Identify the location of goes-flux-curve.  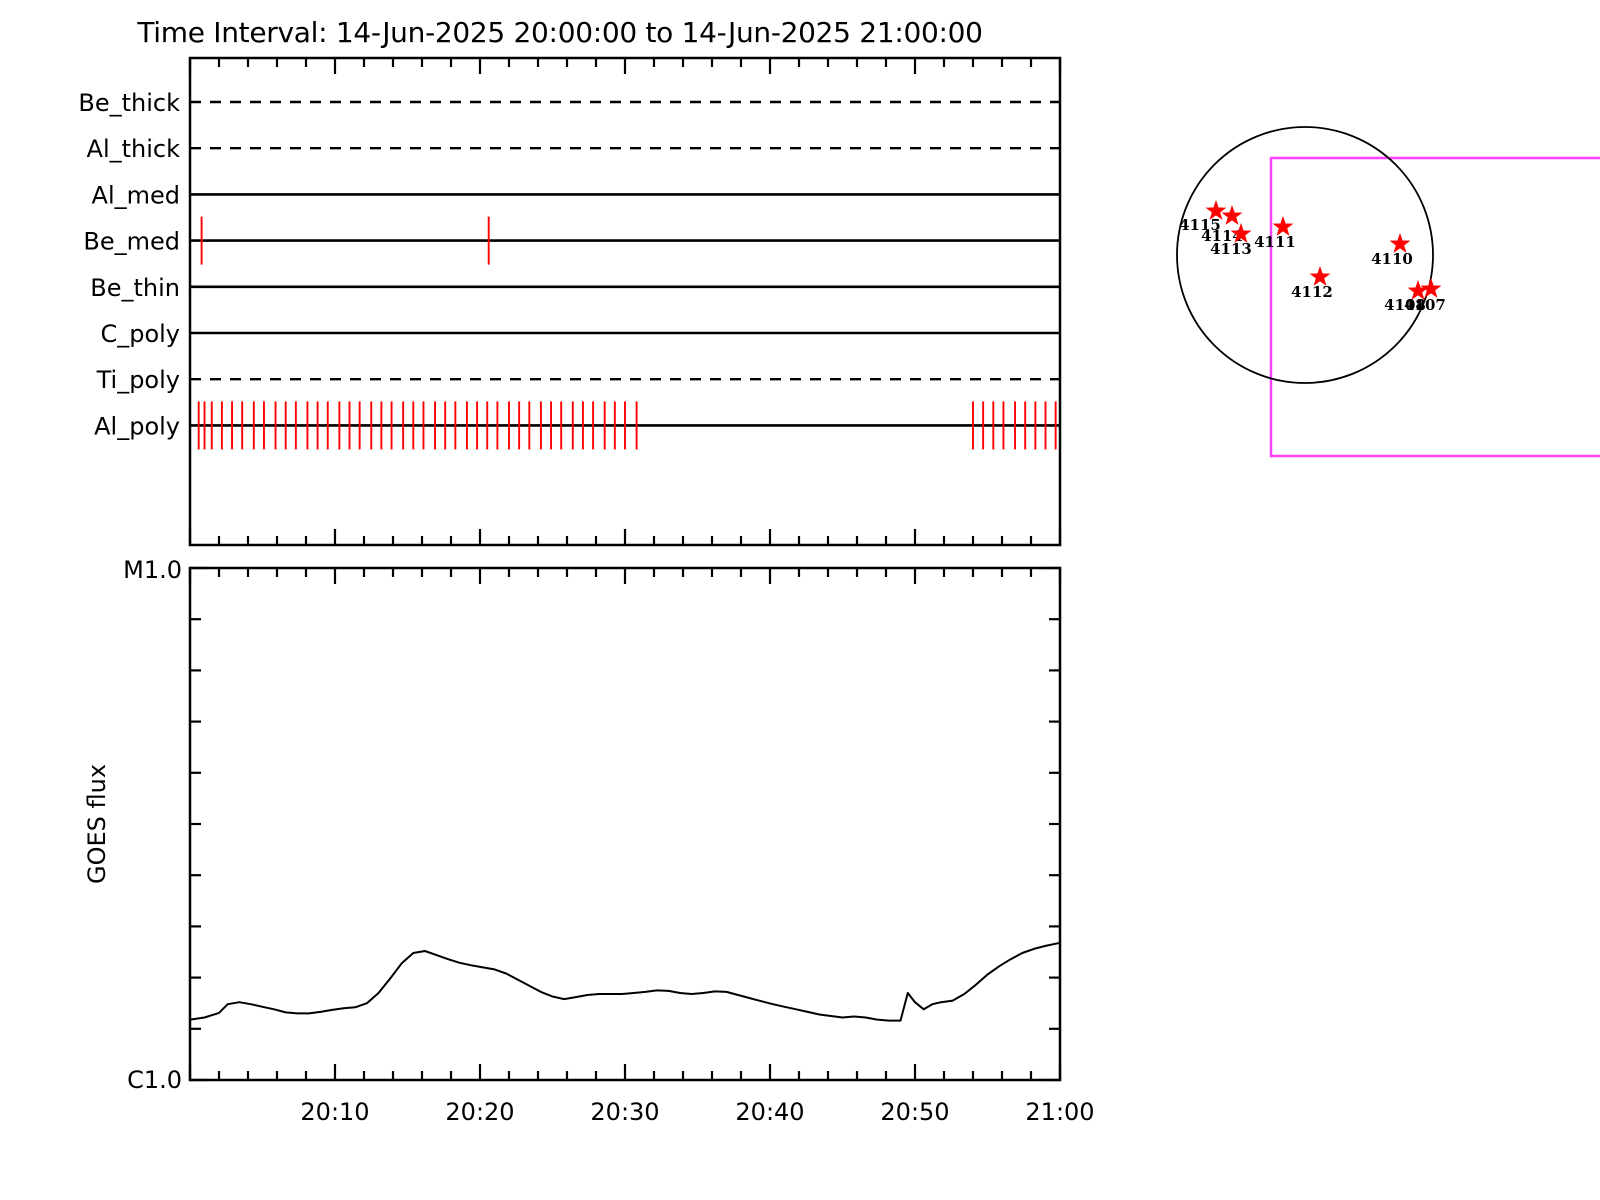
(625, 981).